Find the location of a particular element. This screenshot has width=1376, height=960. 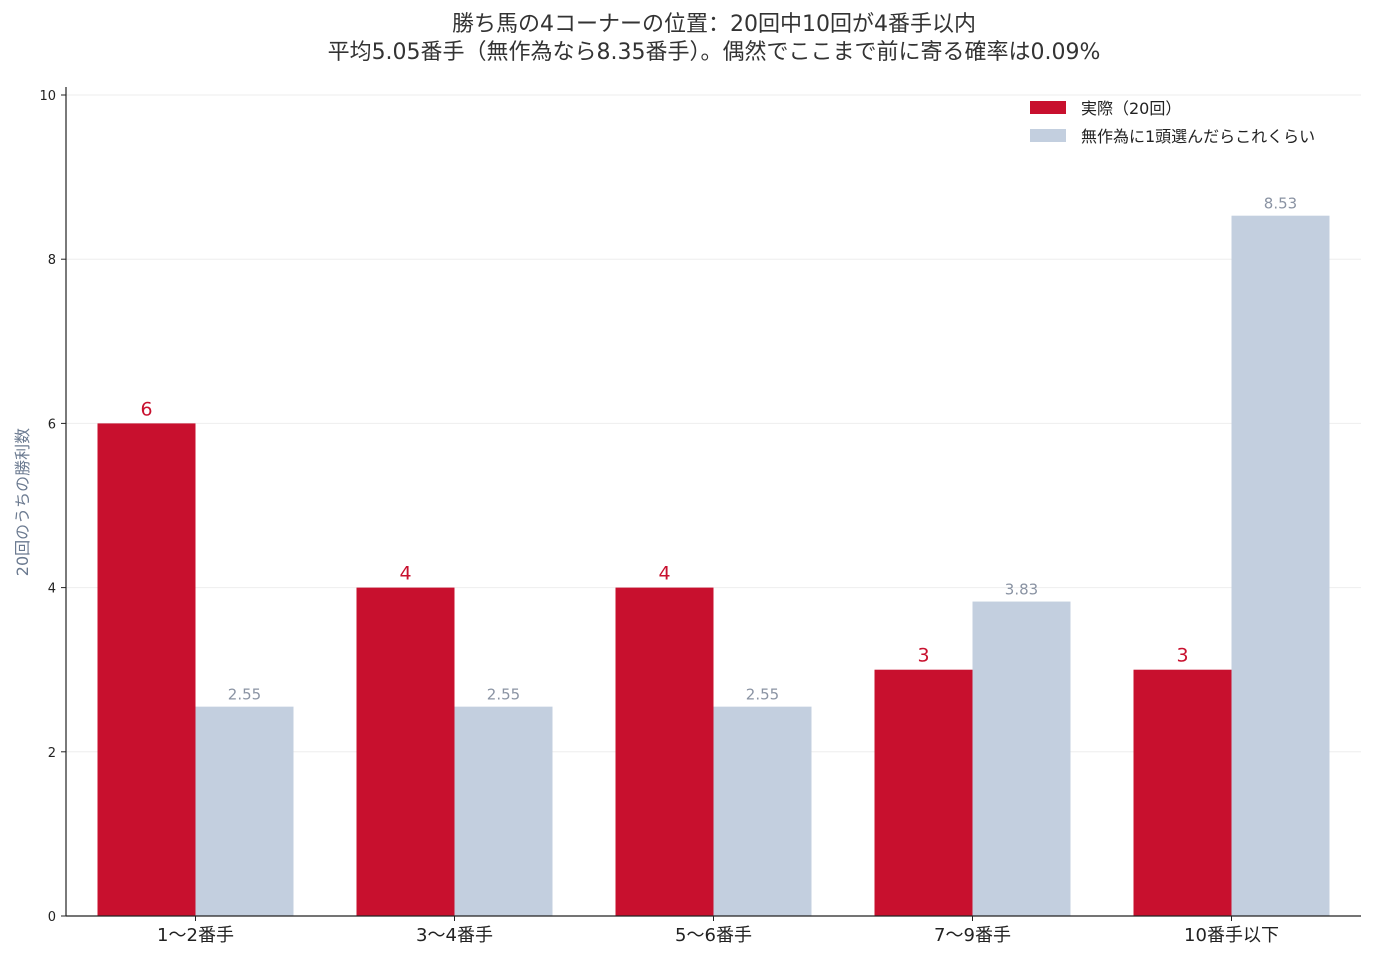

y-tick-label: 10 is located at coordinates (47, 96).